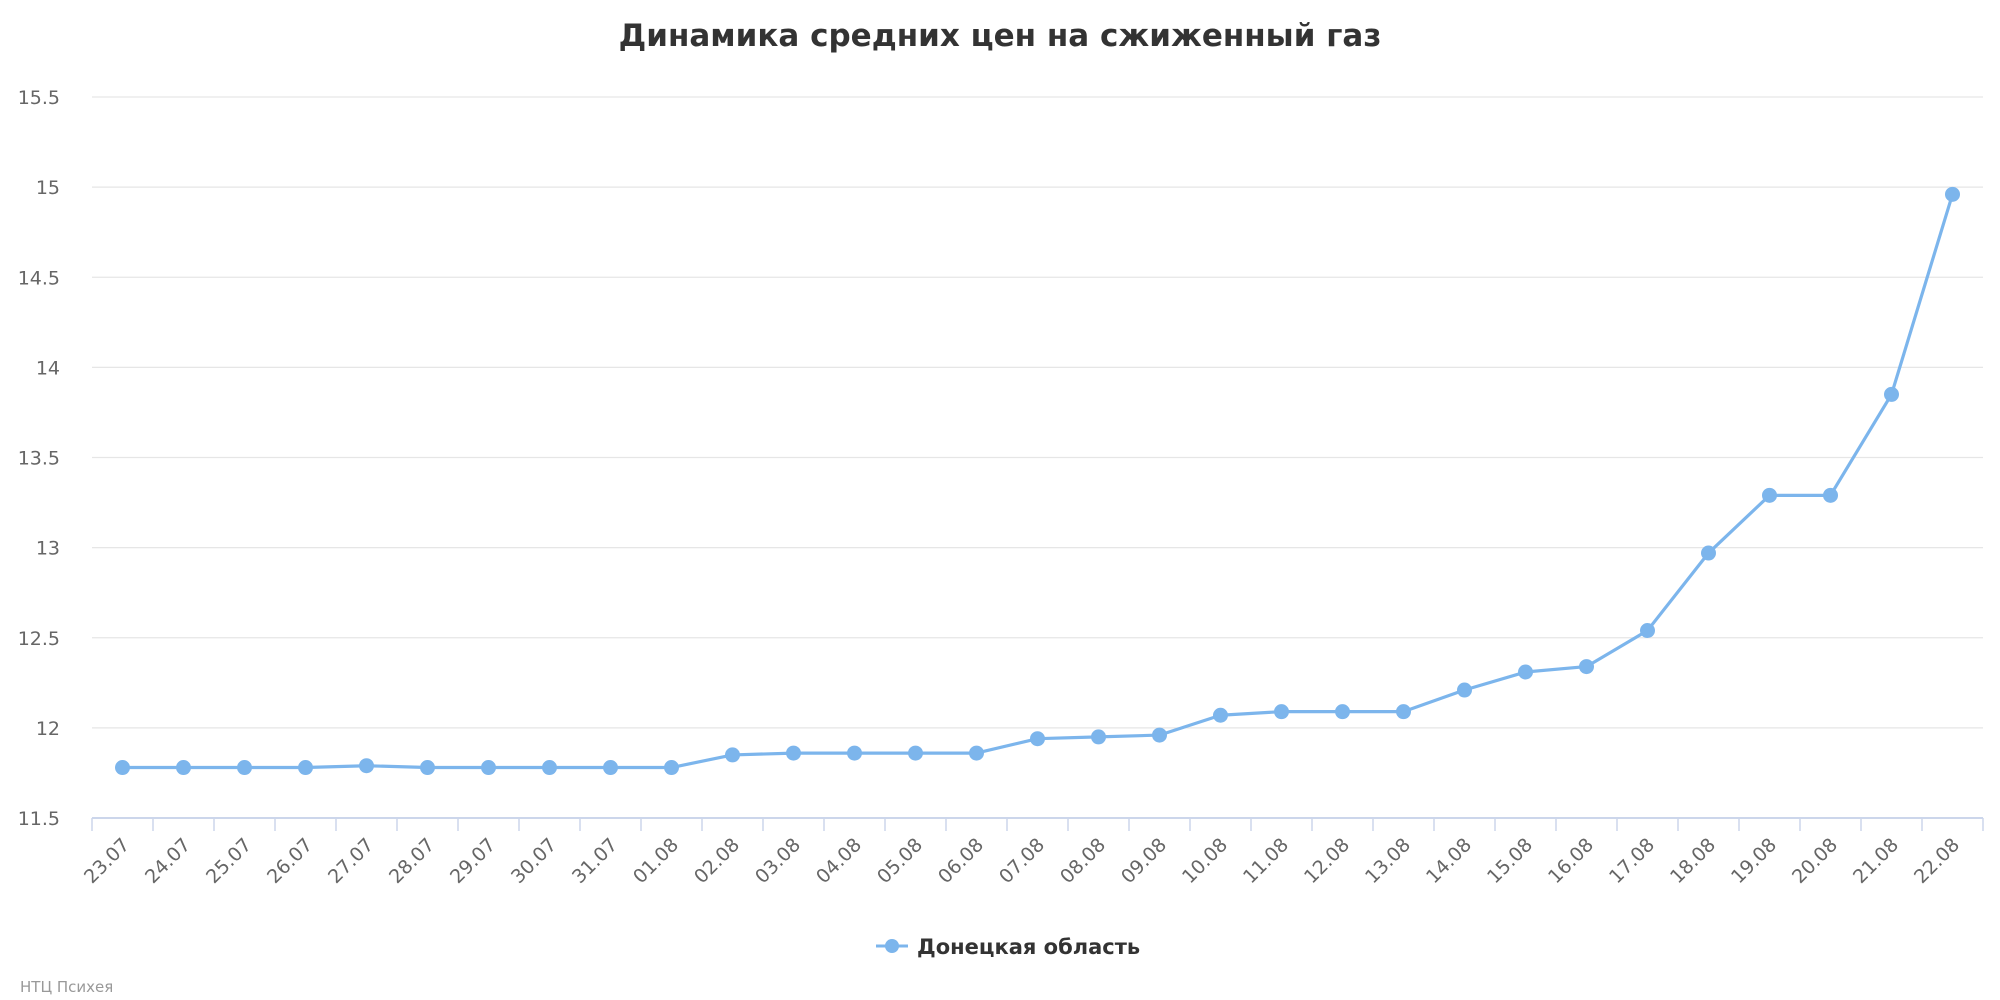 This screenshot has width=2000, height=1000. I want to click on y-tick-label: 15, so click(48, 188).